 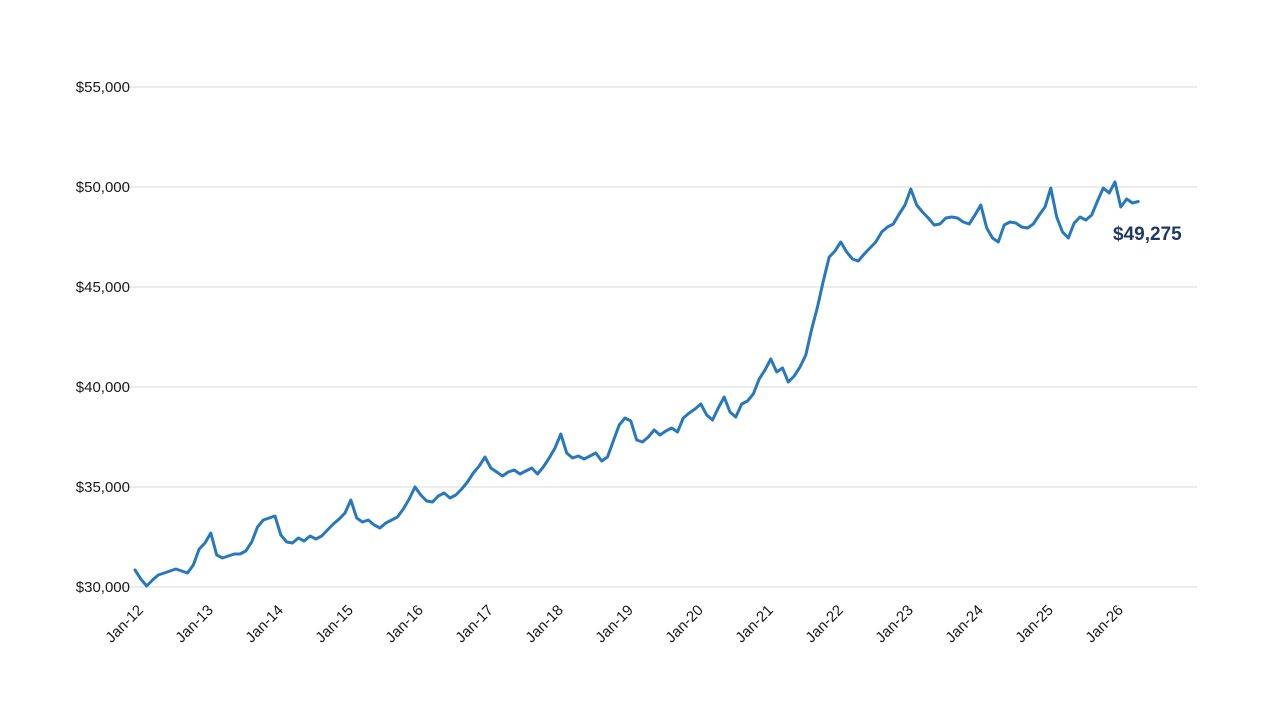 I want to click on last-value-label: $49,275, so click(x=1147, y=234).